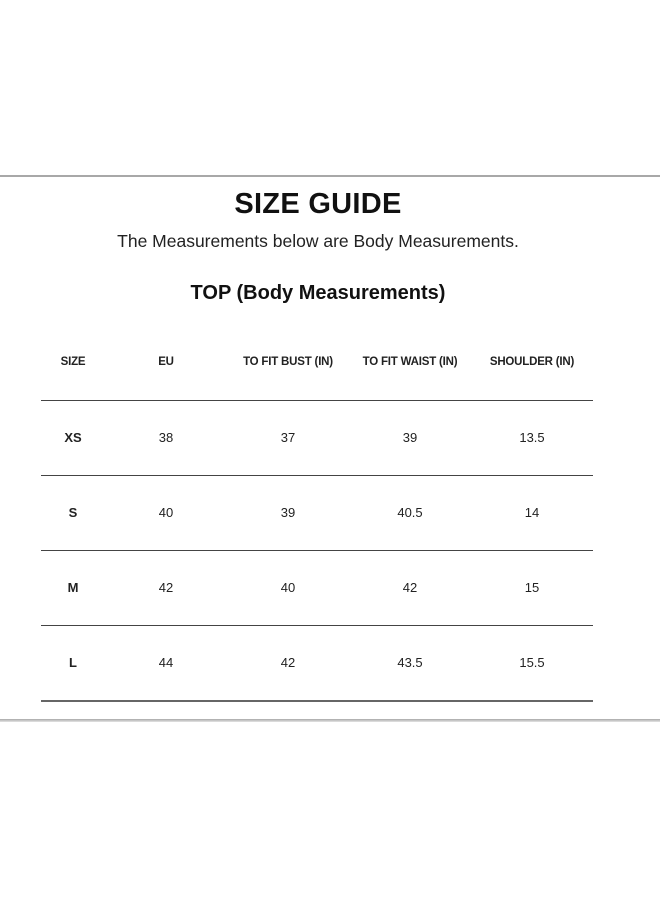 The width and height of the screenshot is (660, 900). What do you see at coordinates (288, 437) in the screenshot?
I see `table-cell: 37` at bounding box center [288, 437].